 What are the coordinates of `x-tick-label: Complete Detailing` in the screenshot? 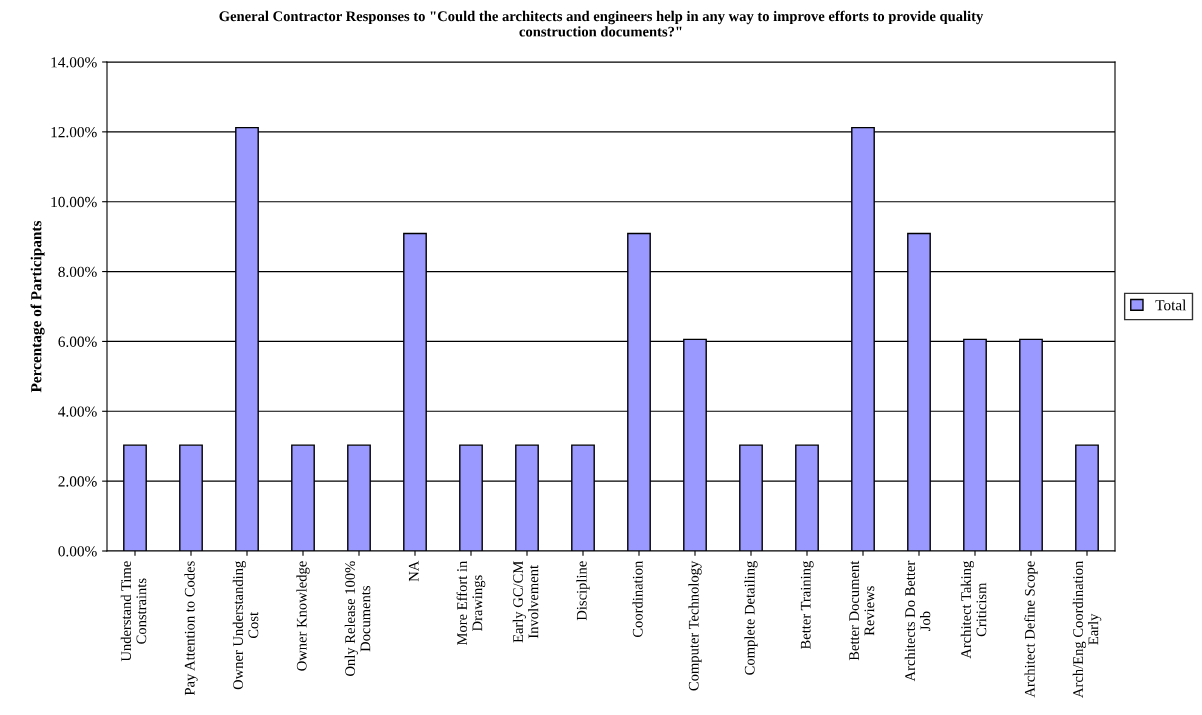 It's located at (751, 618).